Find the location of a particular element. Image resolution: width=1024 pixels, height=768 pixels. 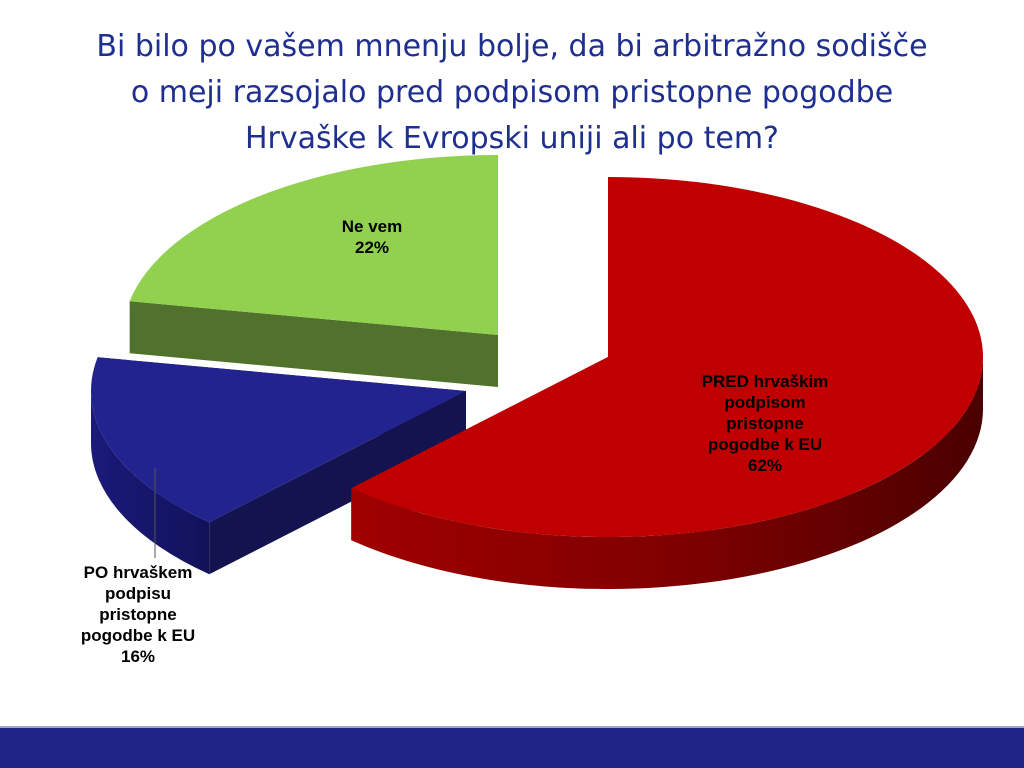

slice-po is located at coordinates (279, 466).